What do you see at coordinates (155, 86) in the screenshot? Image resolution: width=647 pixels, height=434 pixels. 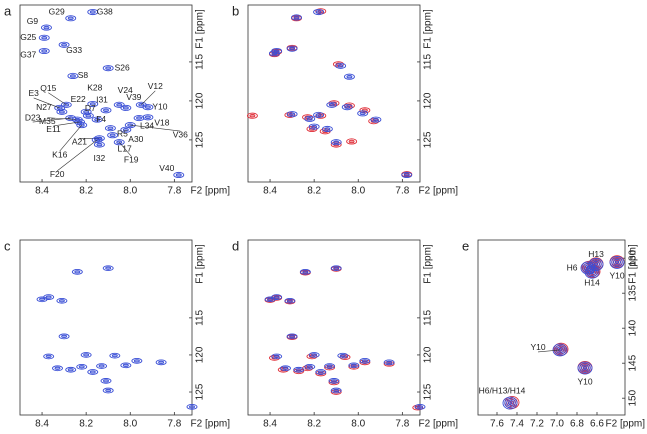 I see `peak-label: V12` at bounding box center [155, 86].